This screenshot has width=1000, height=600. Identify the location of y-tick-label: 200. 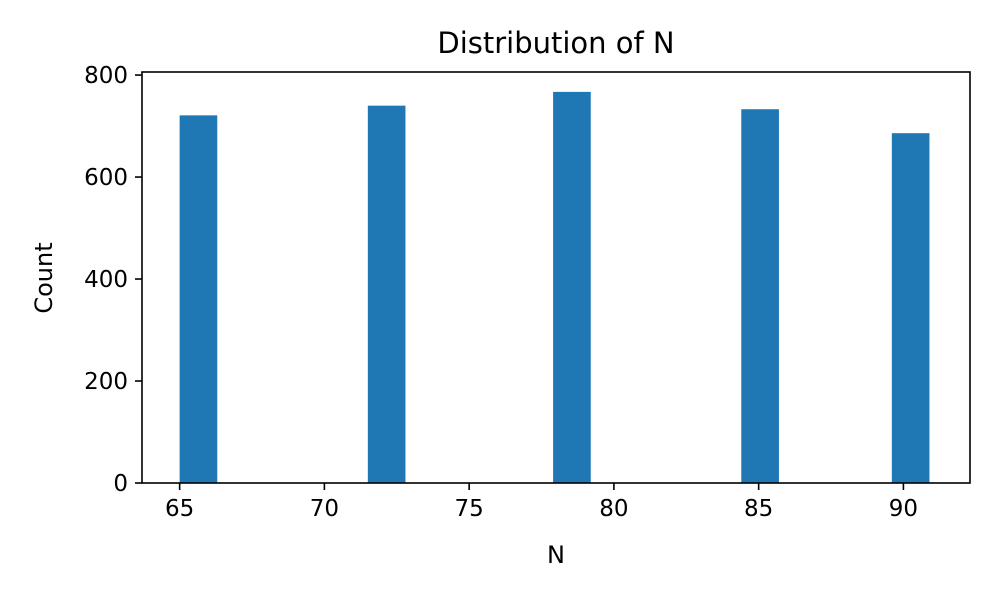
(106, 382).